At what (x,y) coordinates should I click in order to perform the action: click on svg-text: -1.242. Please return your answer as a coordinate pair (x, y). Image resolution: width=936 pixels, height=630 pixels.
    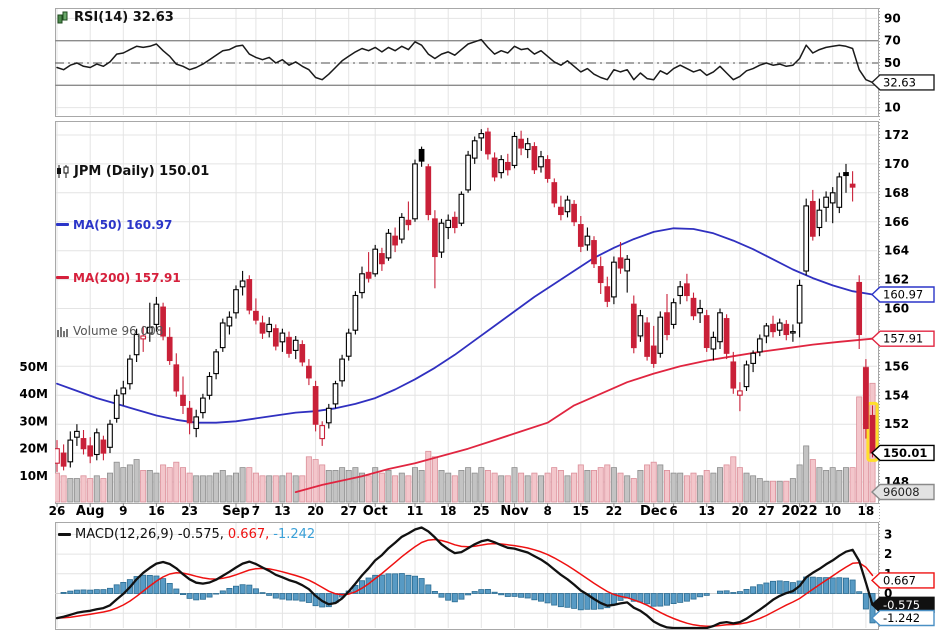
    Looking at the image, I should click on (901, 618).